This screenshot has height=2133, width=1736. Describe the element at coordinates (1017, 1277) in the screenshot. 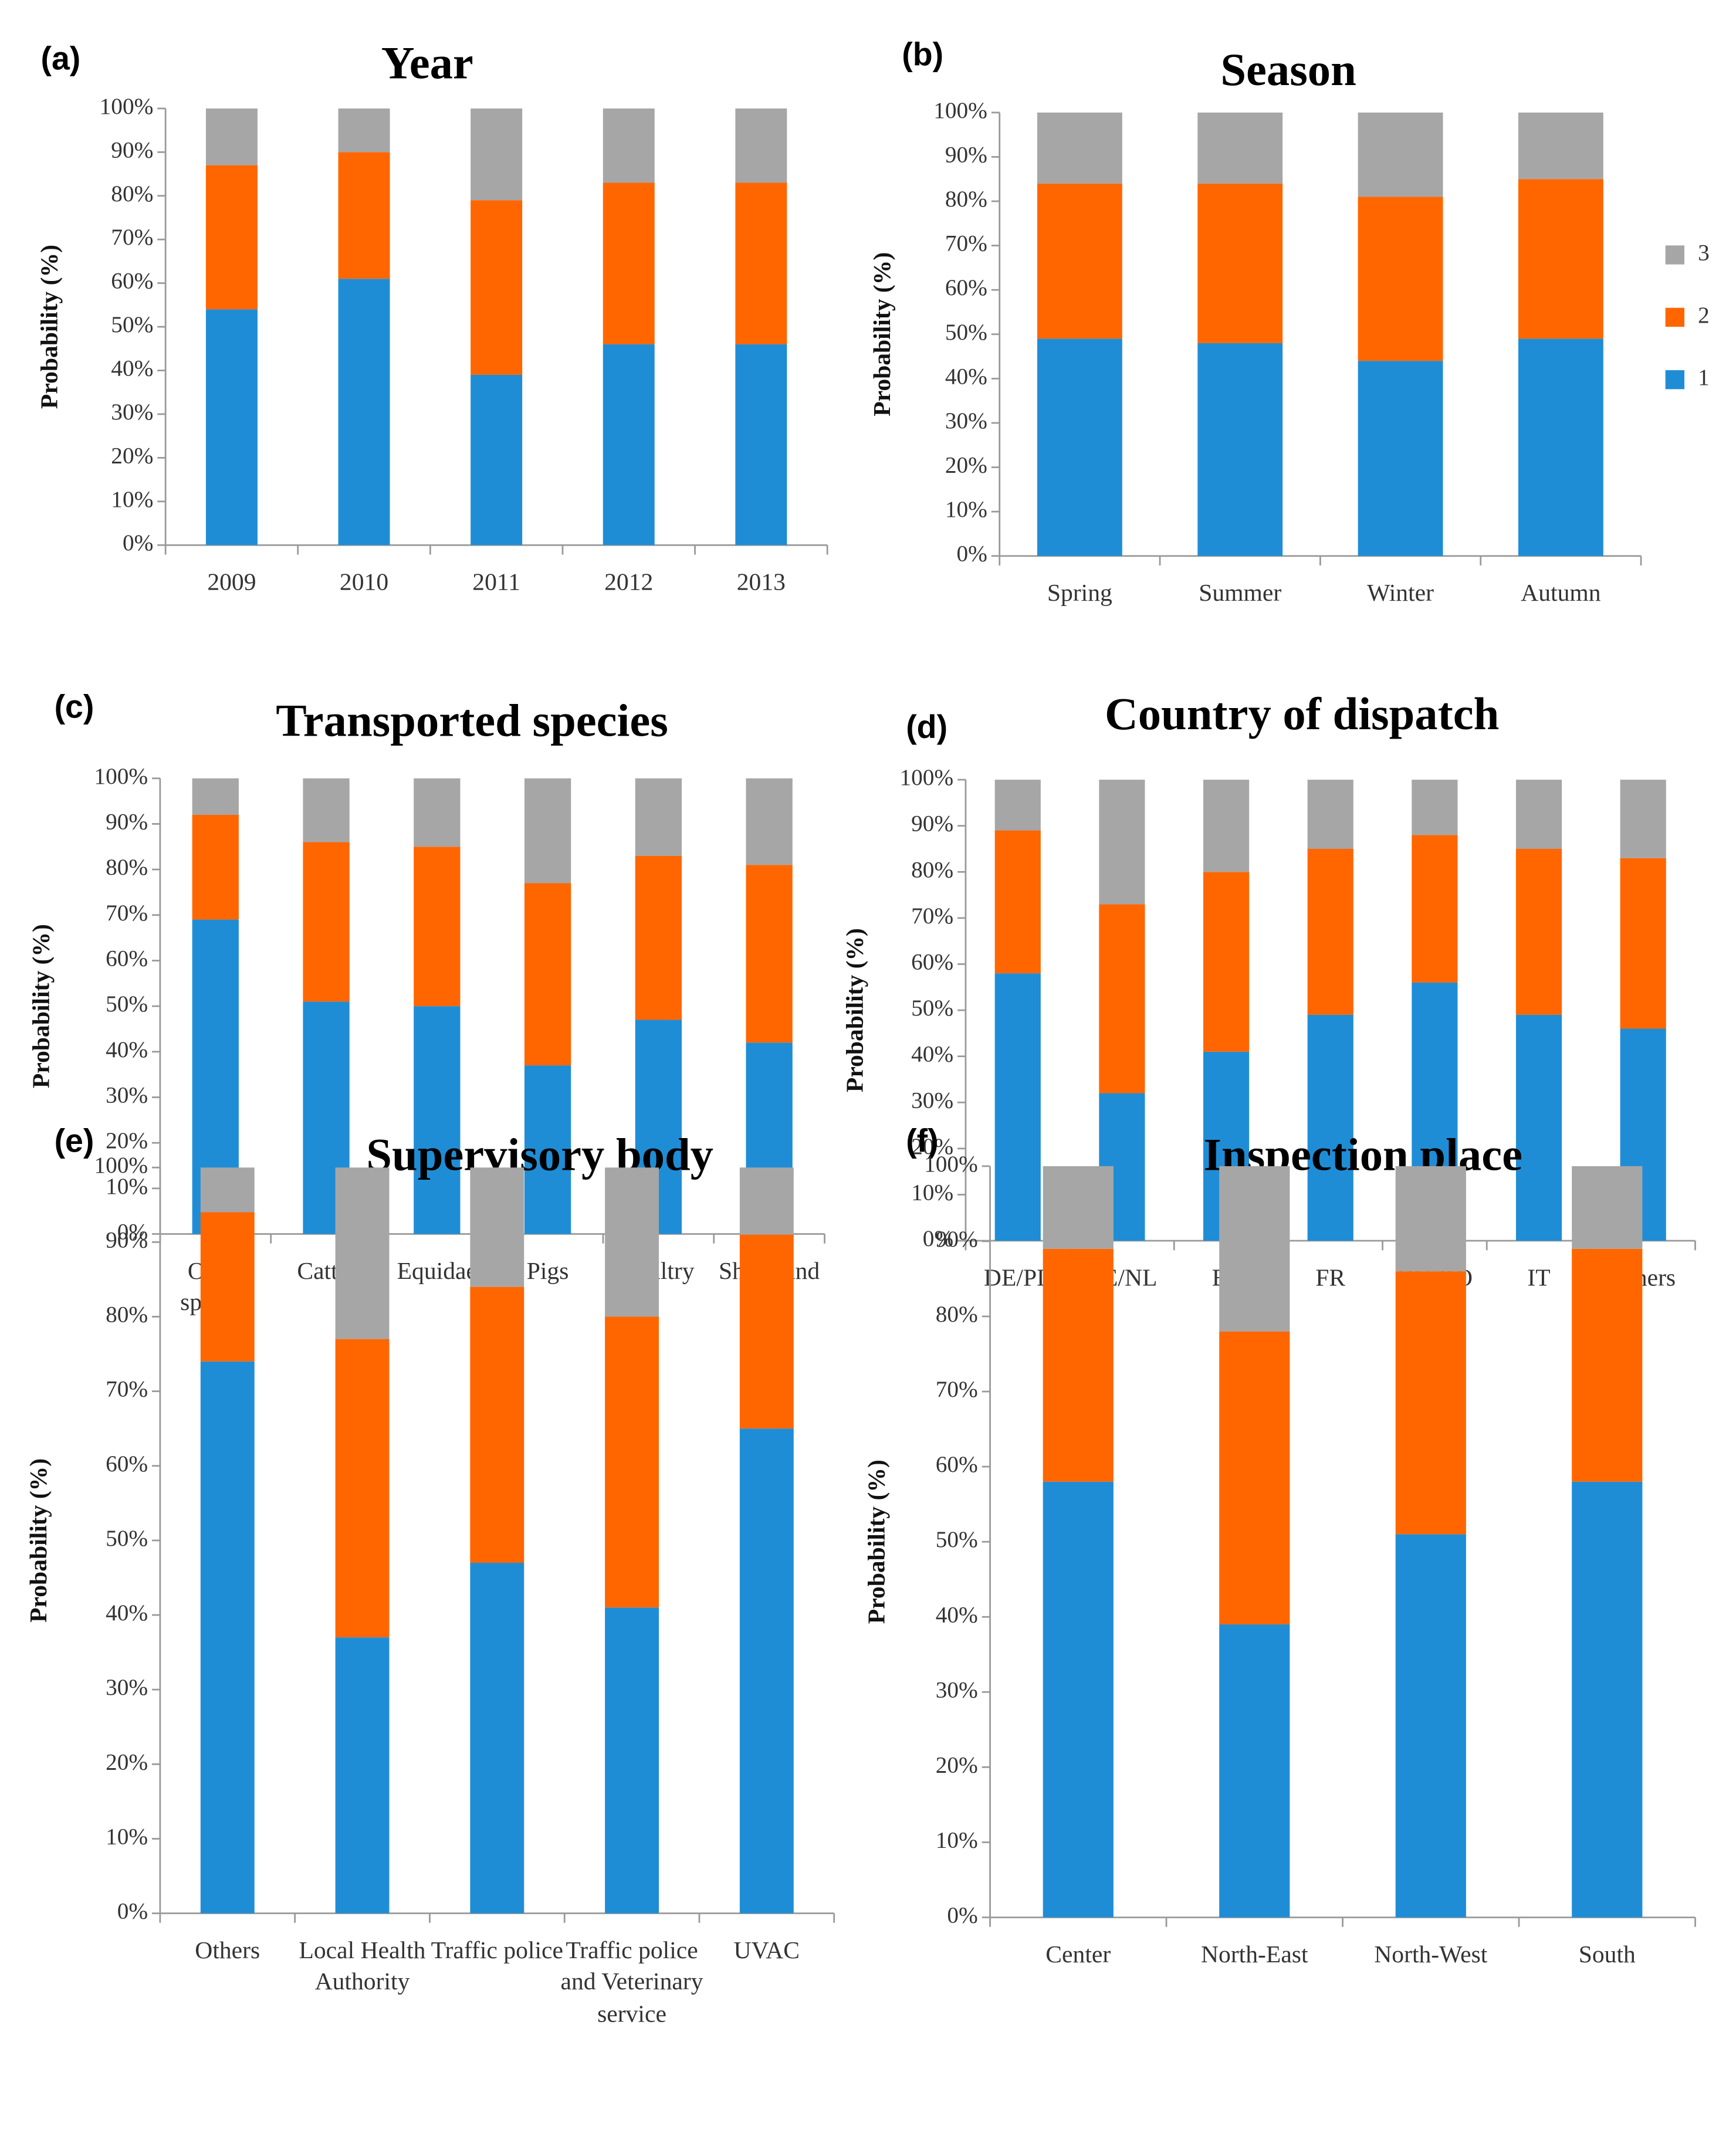

I see `x-tick-label: DE/PL` at that location.